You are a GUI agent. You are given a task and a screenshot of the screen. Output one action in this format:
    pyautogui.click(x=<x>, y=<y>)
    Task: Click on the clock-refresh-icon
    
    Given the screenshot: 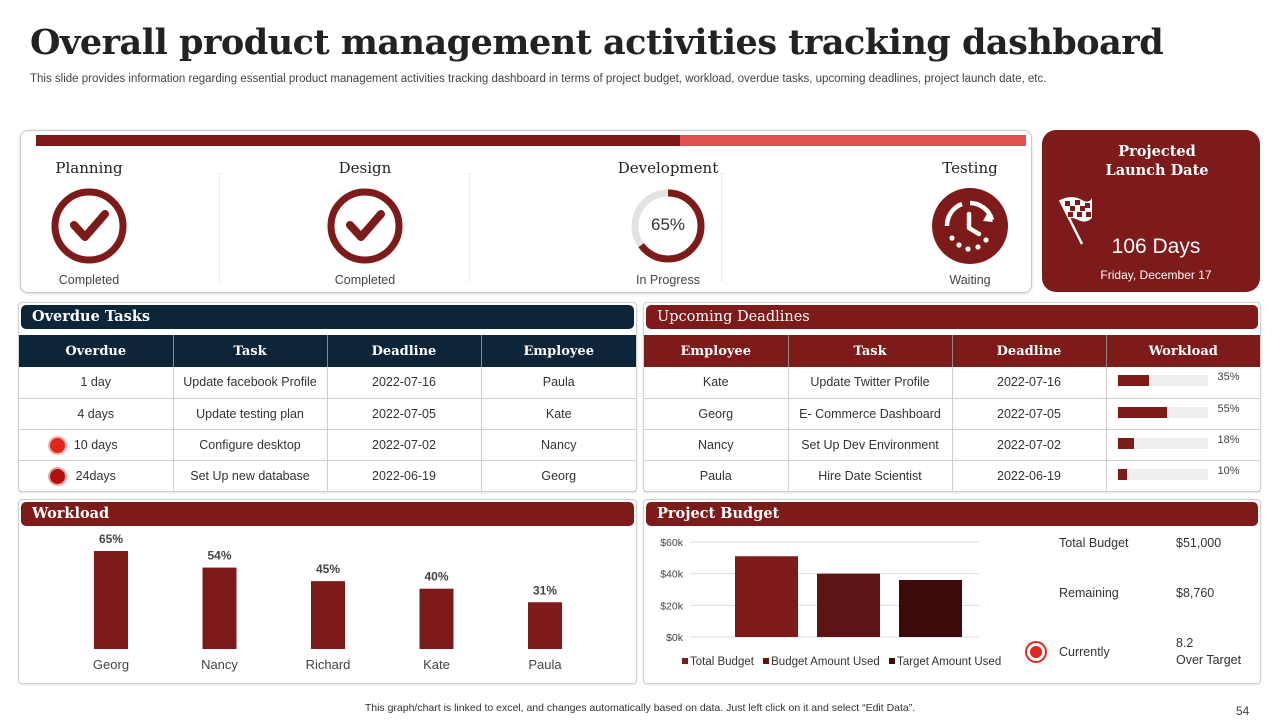 What is the action you would take?
    pyautogui.click(x=970, y=226)
    